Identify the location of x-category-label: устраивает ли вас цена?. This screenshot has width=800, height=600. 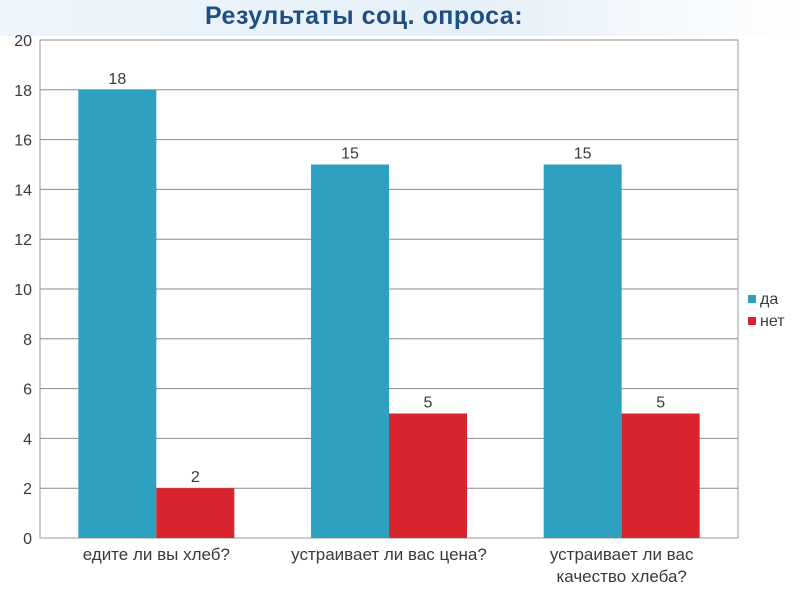
(389, 554).